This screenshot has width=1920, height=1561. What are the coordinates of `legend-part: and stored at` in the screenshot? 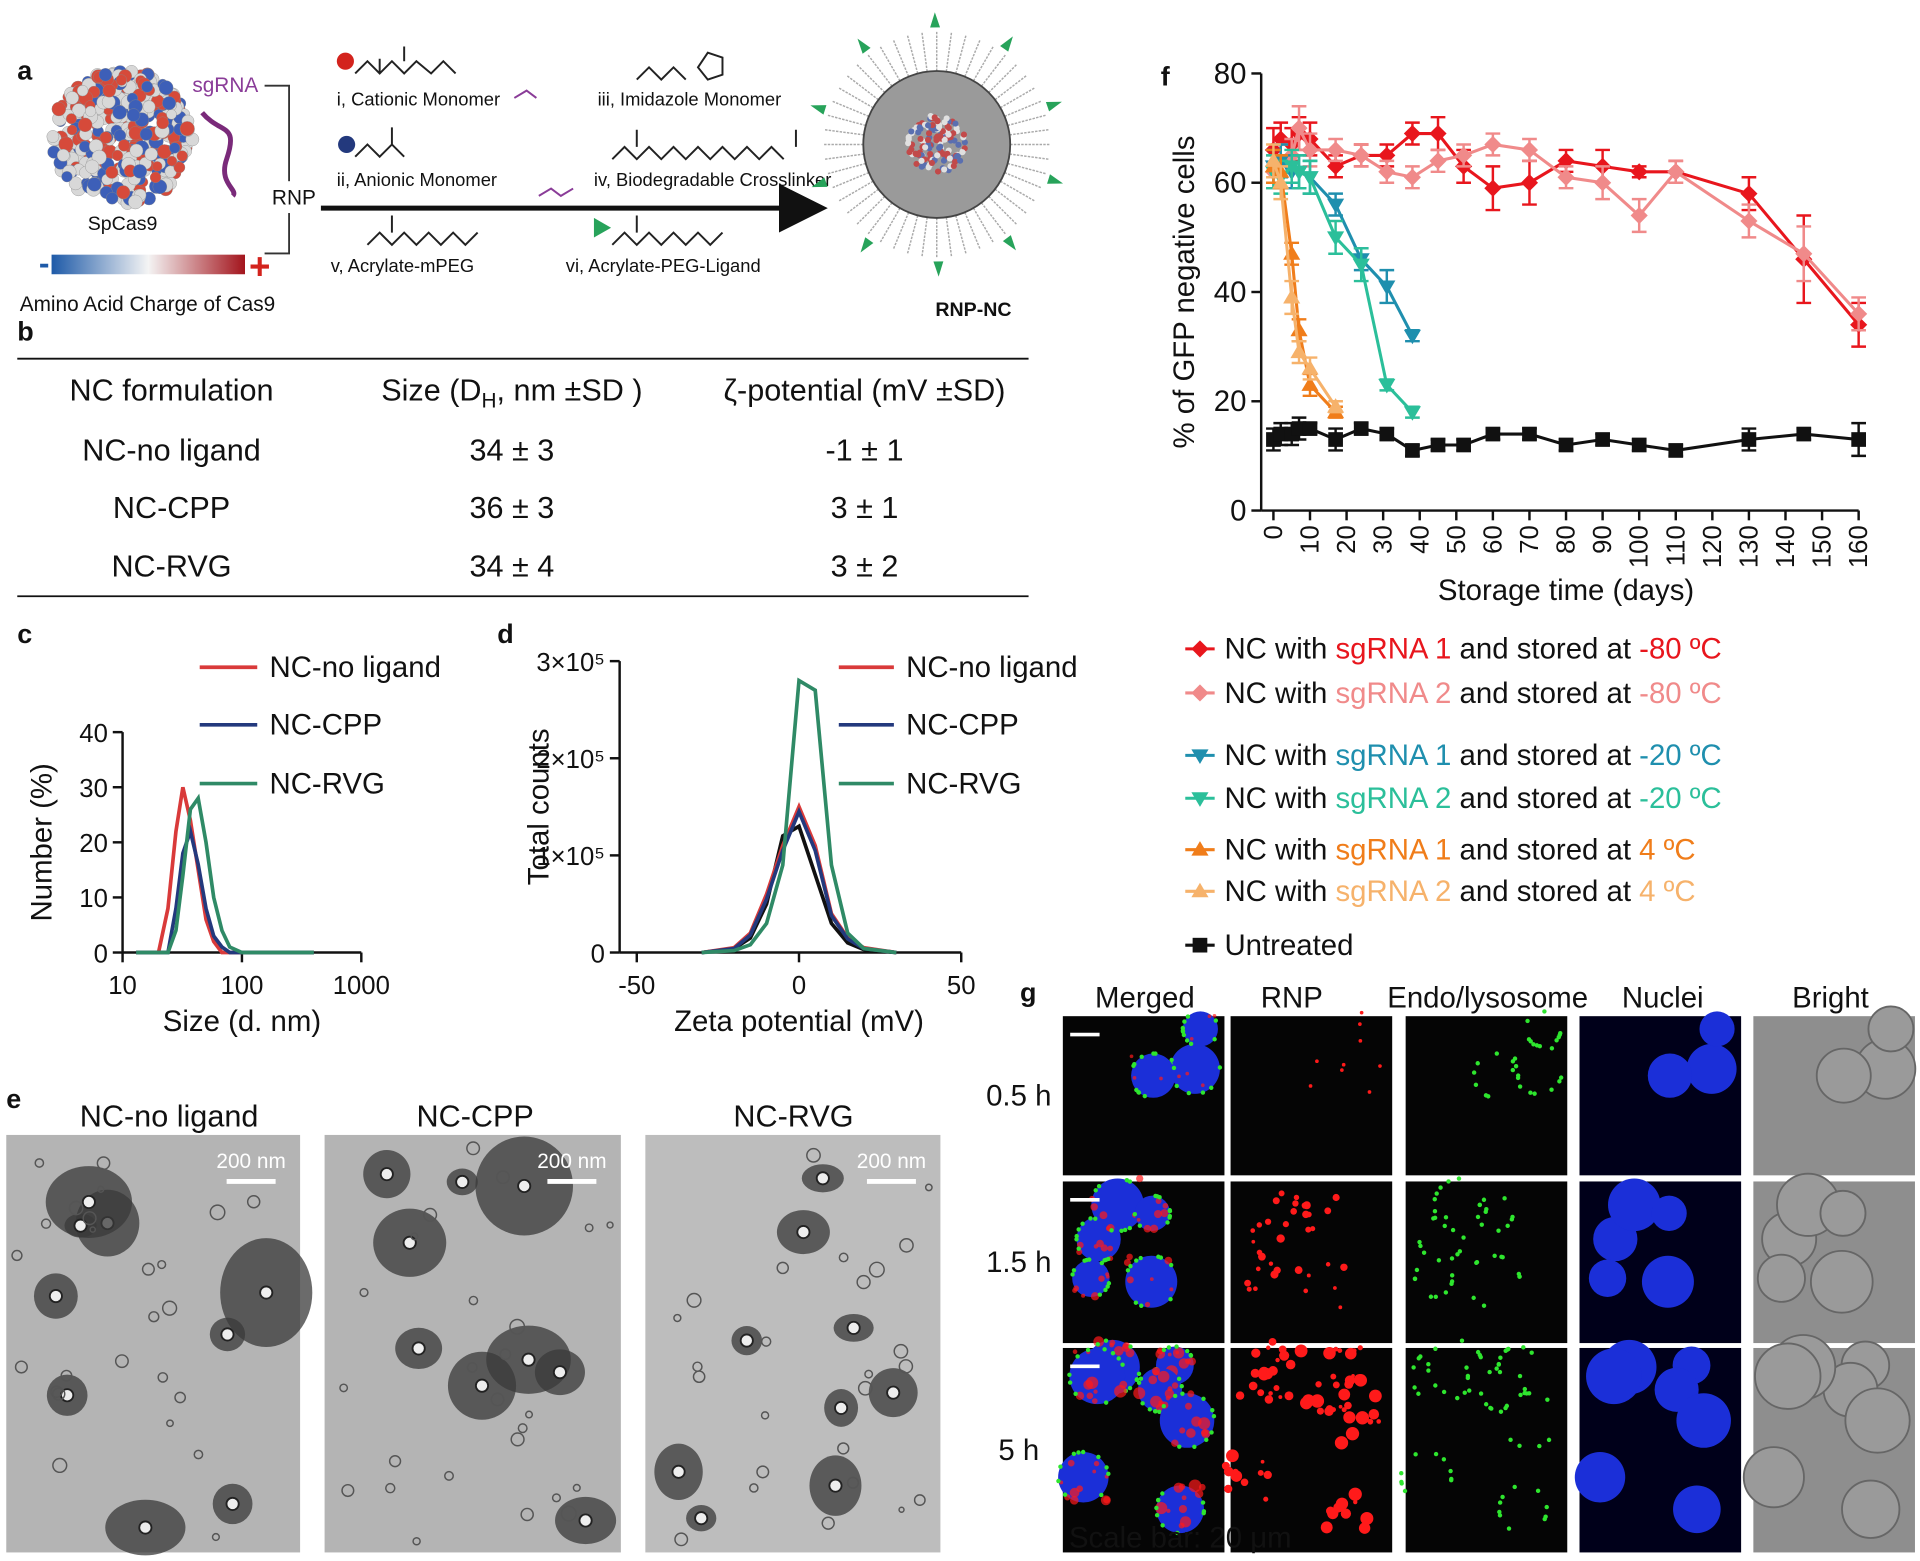 It's located at (1545, 693).